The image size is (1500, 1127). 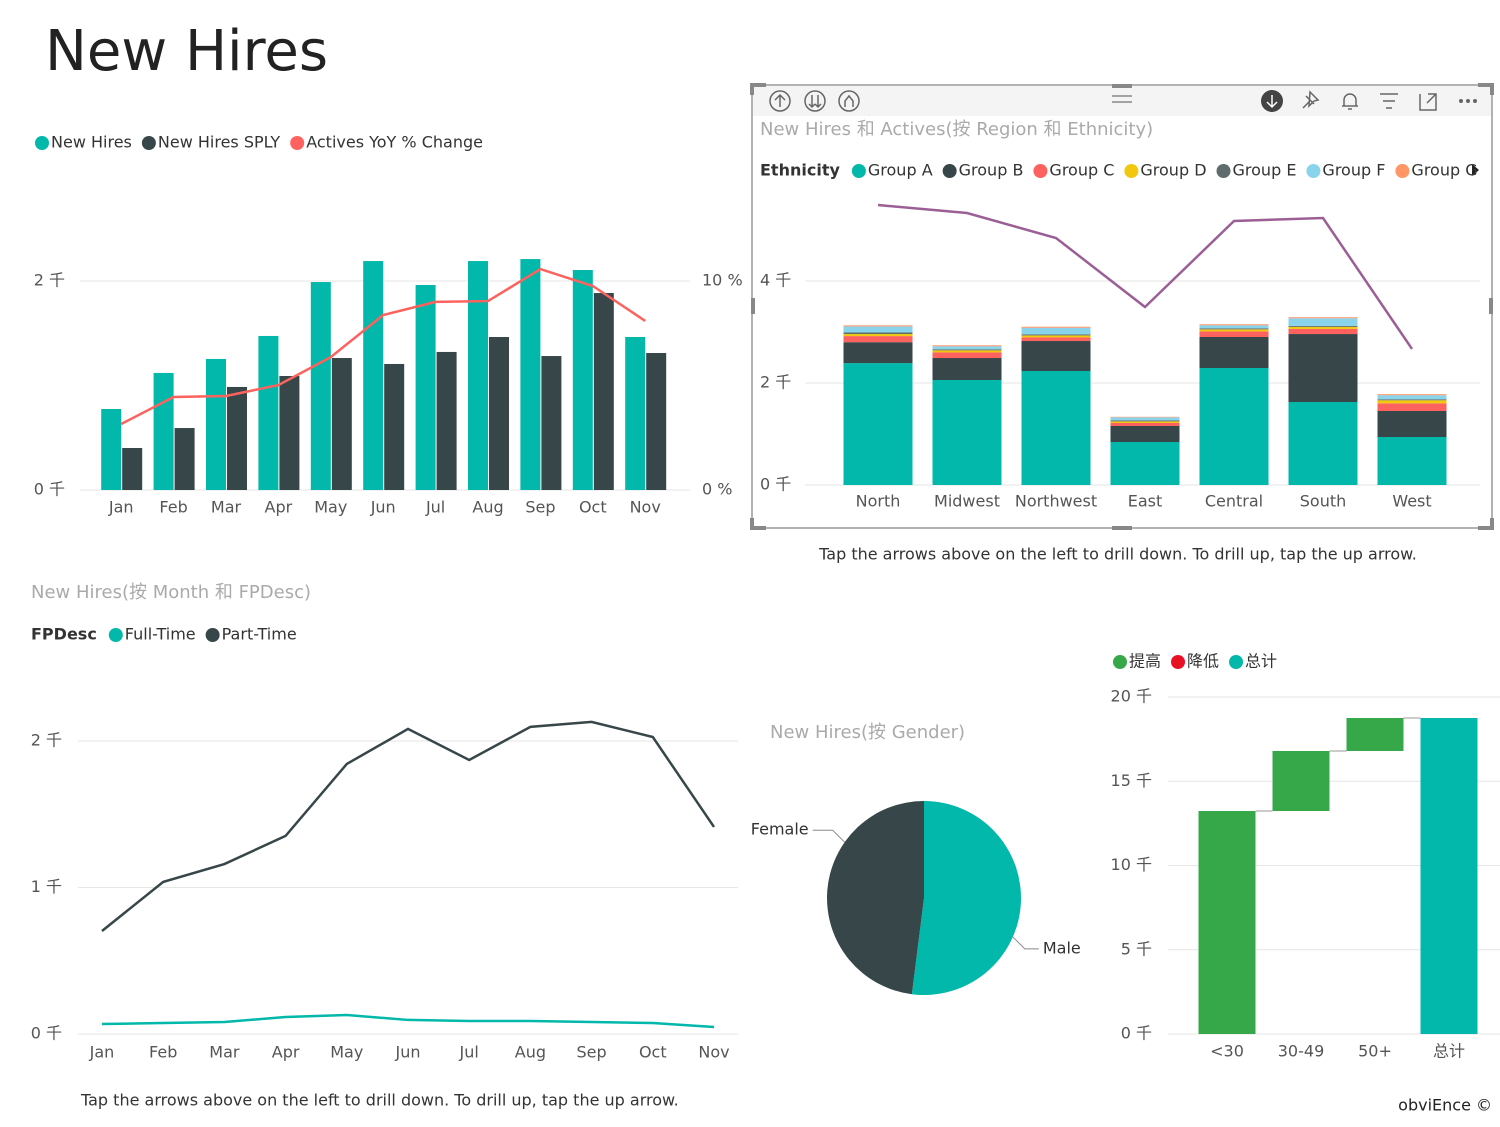 I want to click on legend-label: 降低, so click(x=1203, y=661).